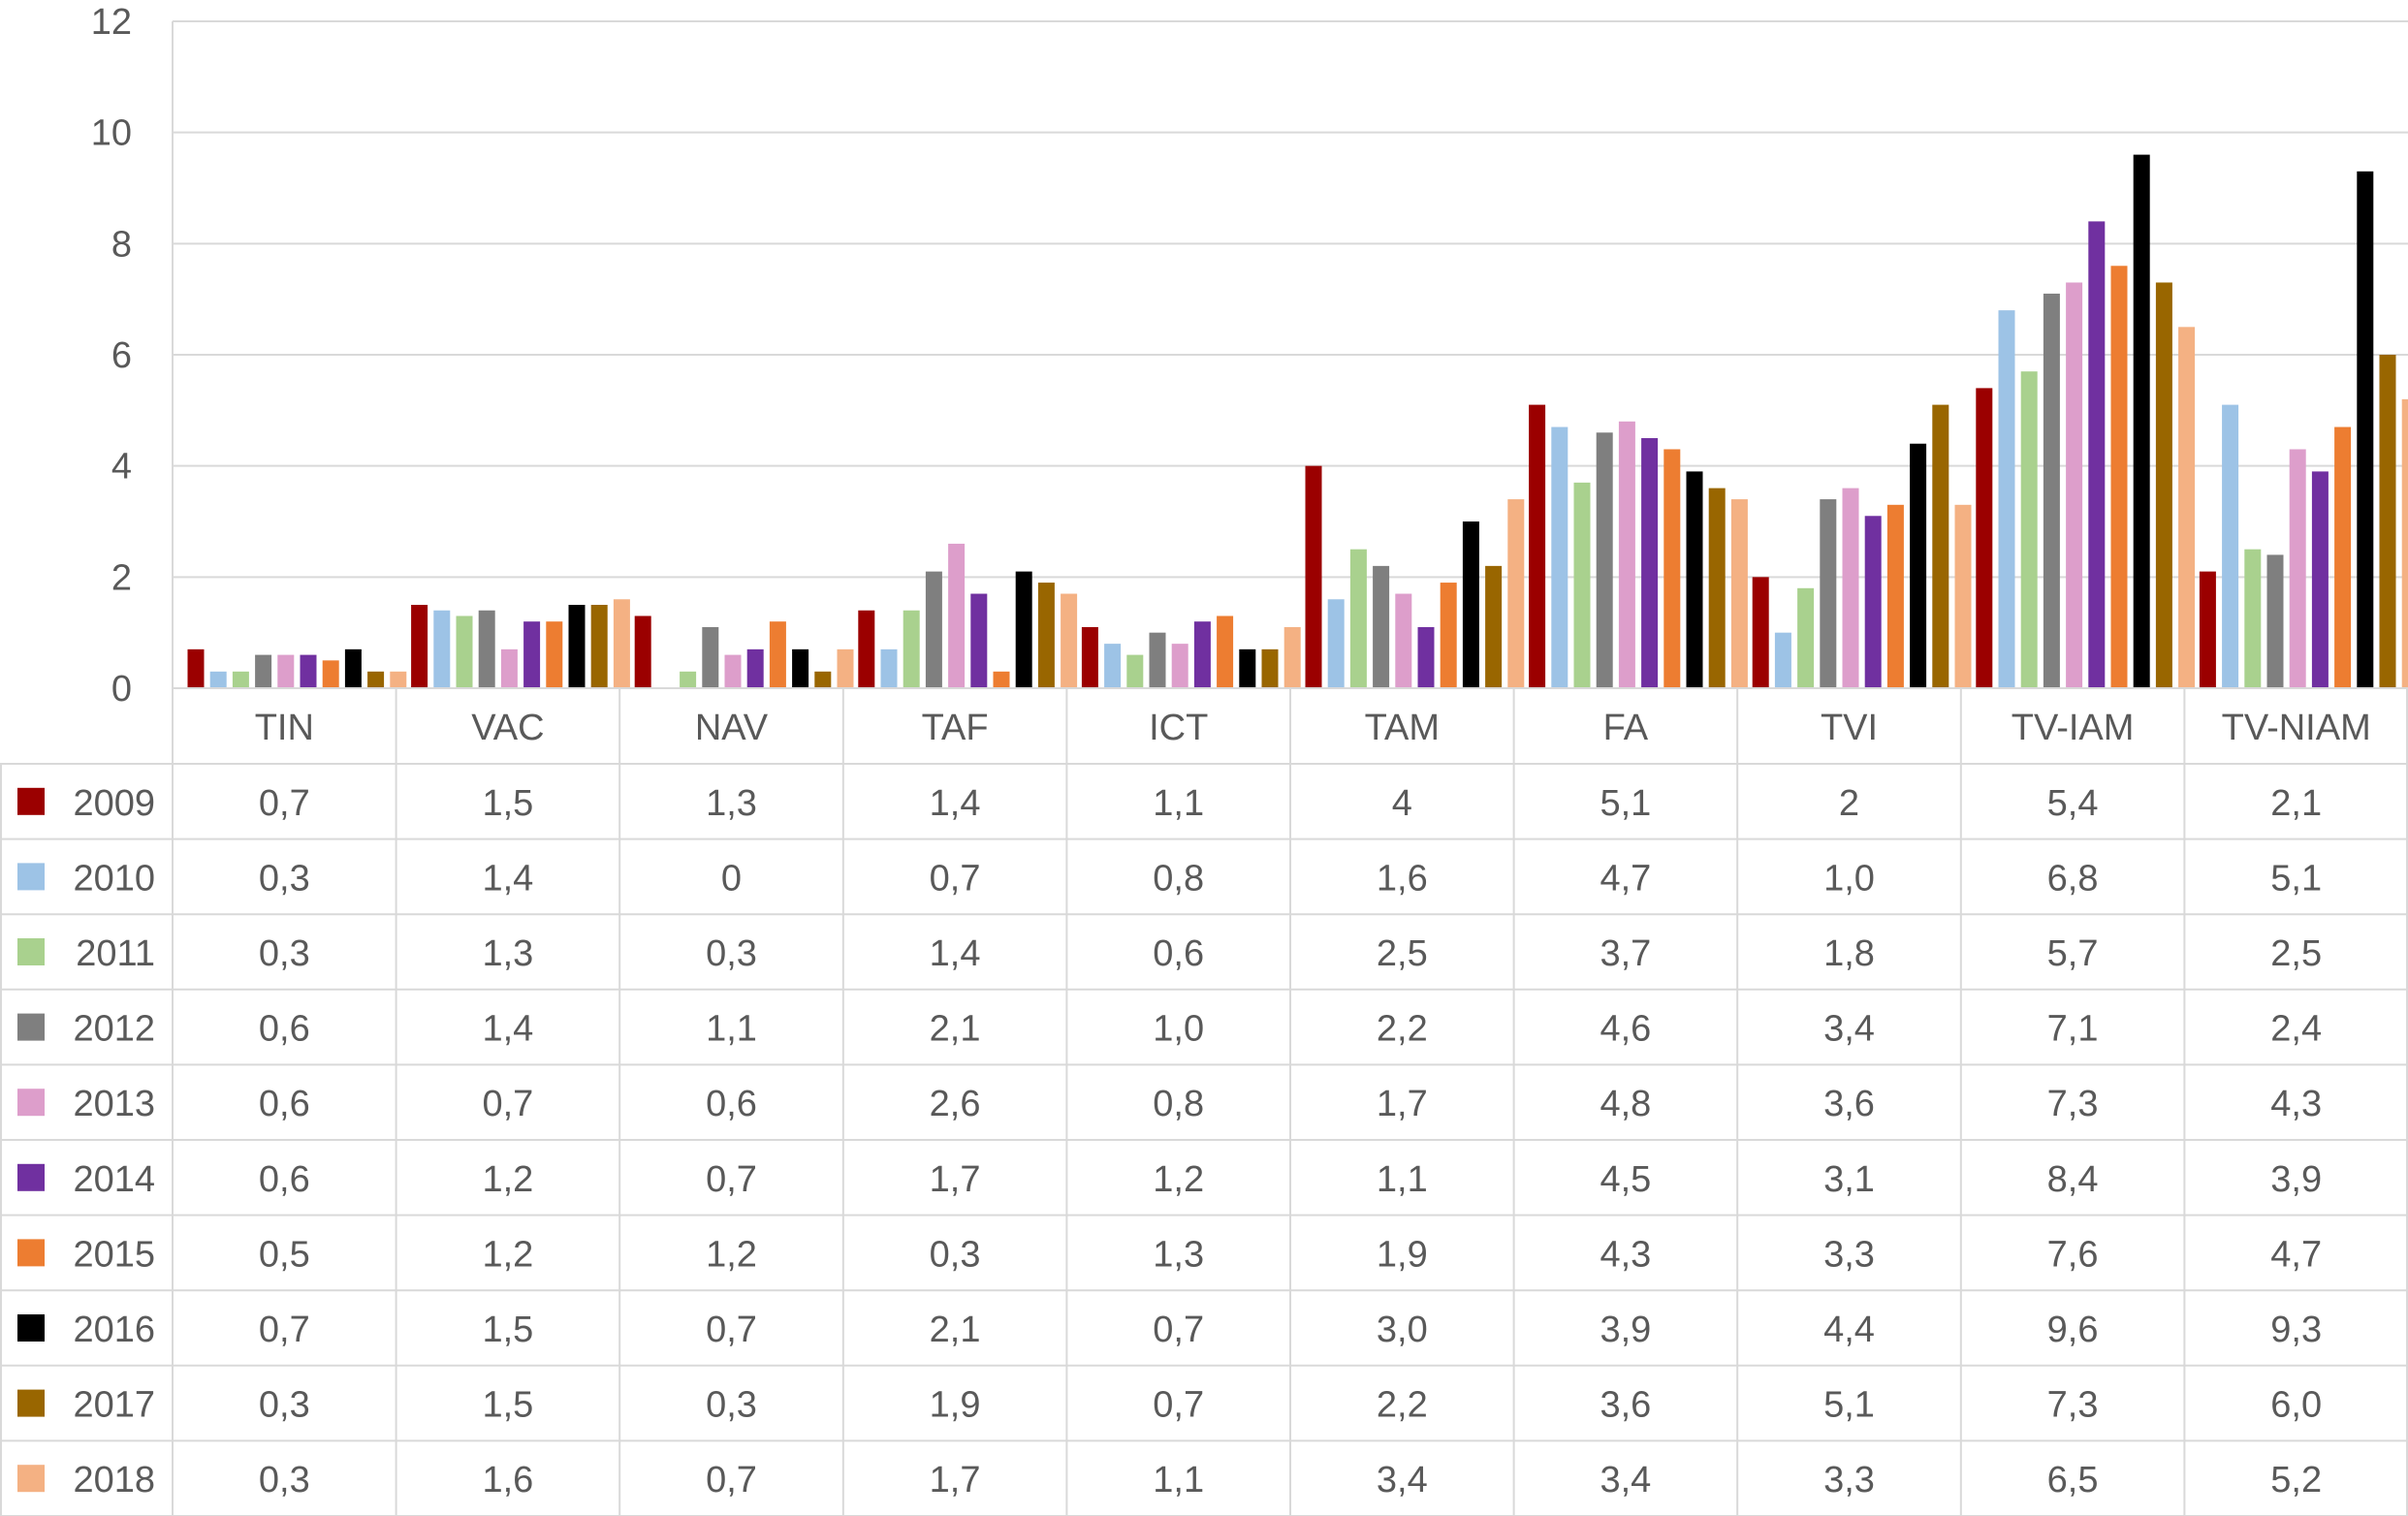  What do you see at coordinates (2051, 490) in the screenshot?
I see `bar-tv-iam-2012` at bounding box center [2051, 490].